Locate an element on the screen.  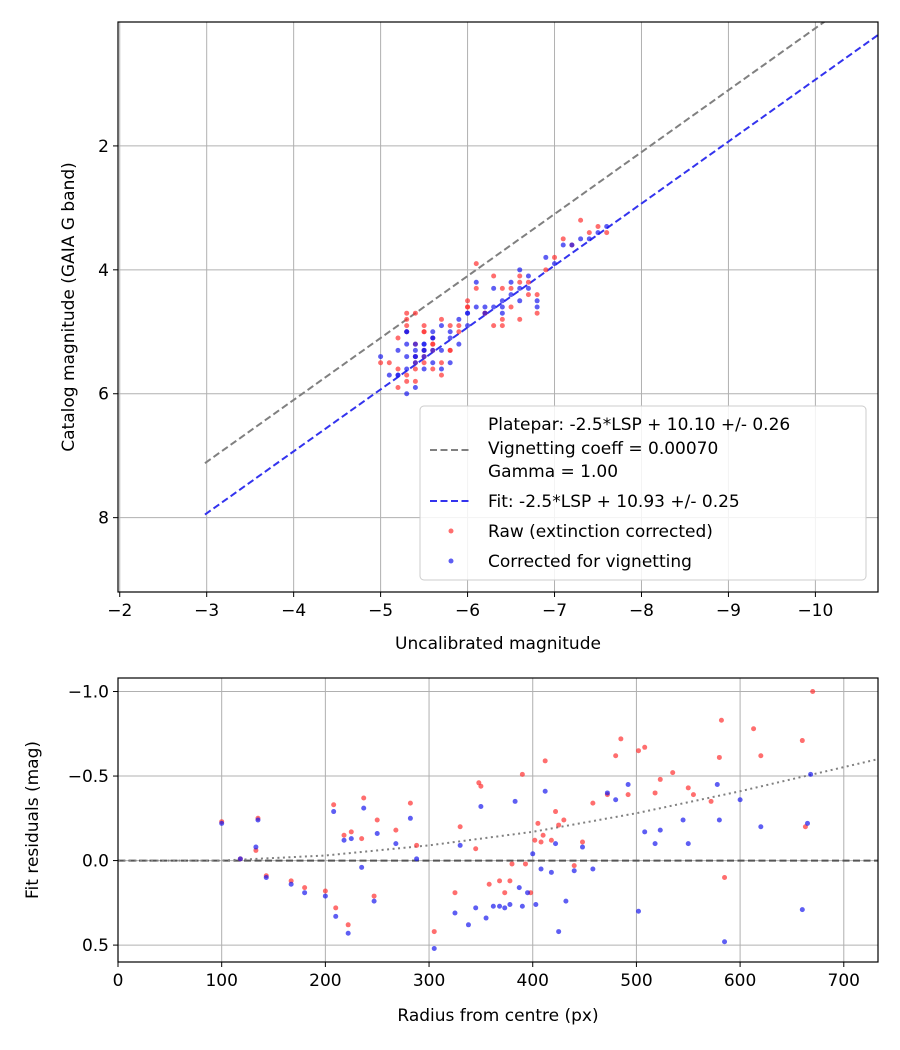
top-x-axis-label: Uncalibrated magnitude is located at coordinates (498, 644).